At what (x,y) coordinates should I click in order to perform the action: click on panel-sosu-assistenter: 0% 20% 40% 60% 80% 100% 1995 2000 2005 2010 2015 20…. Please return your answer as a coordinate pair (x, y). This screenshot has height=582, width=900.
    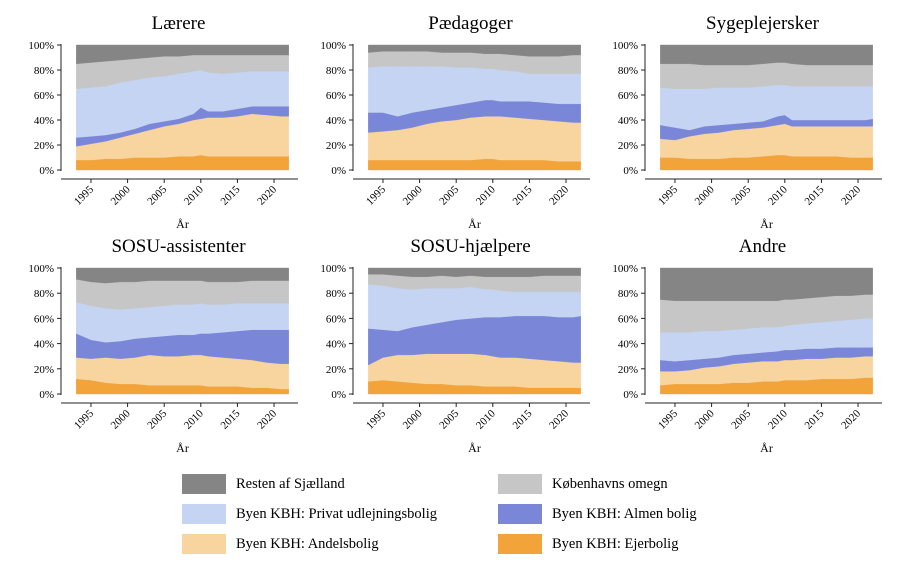
    Looking at the image, I should click on (163, 345).